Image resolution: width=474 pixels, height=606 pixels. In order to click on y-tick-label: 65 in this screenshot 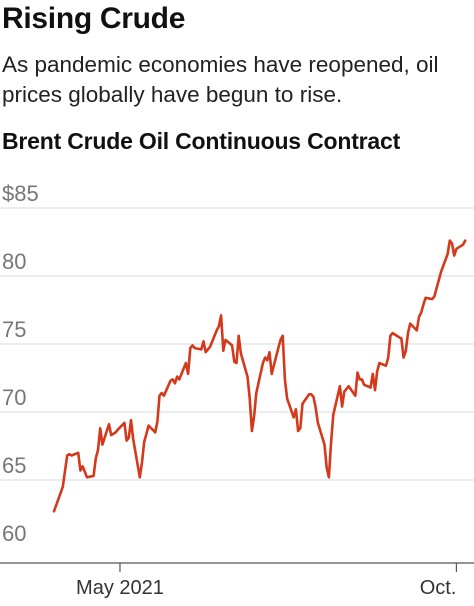, I will do `click(14, 465)`.